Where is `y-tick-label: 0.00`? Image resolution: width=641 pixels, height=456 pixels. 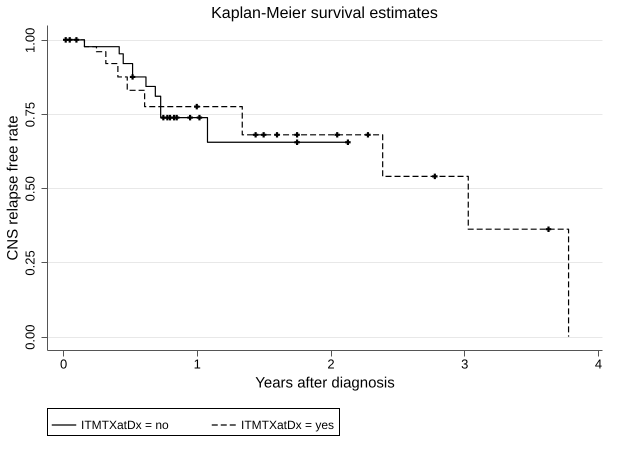
y-tick-label: 0.00 is located at coordinates (30, 337).